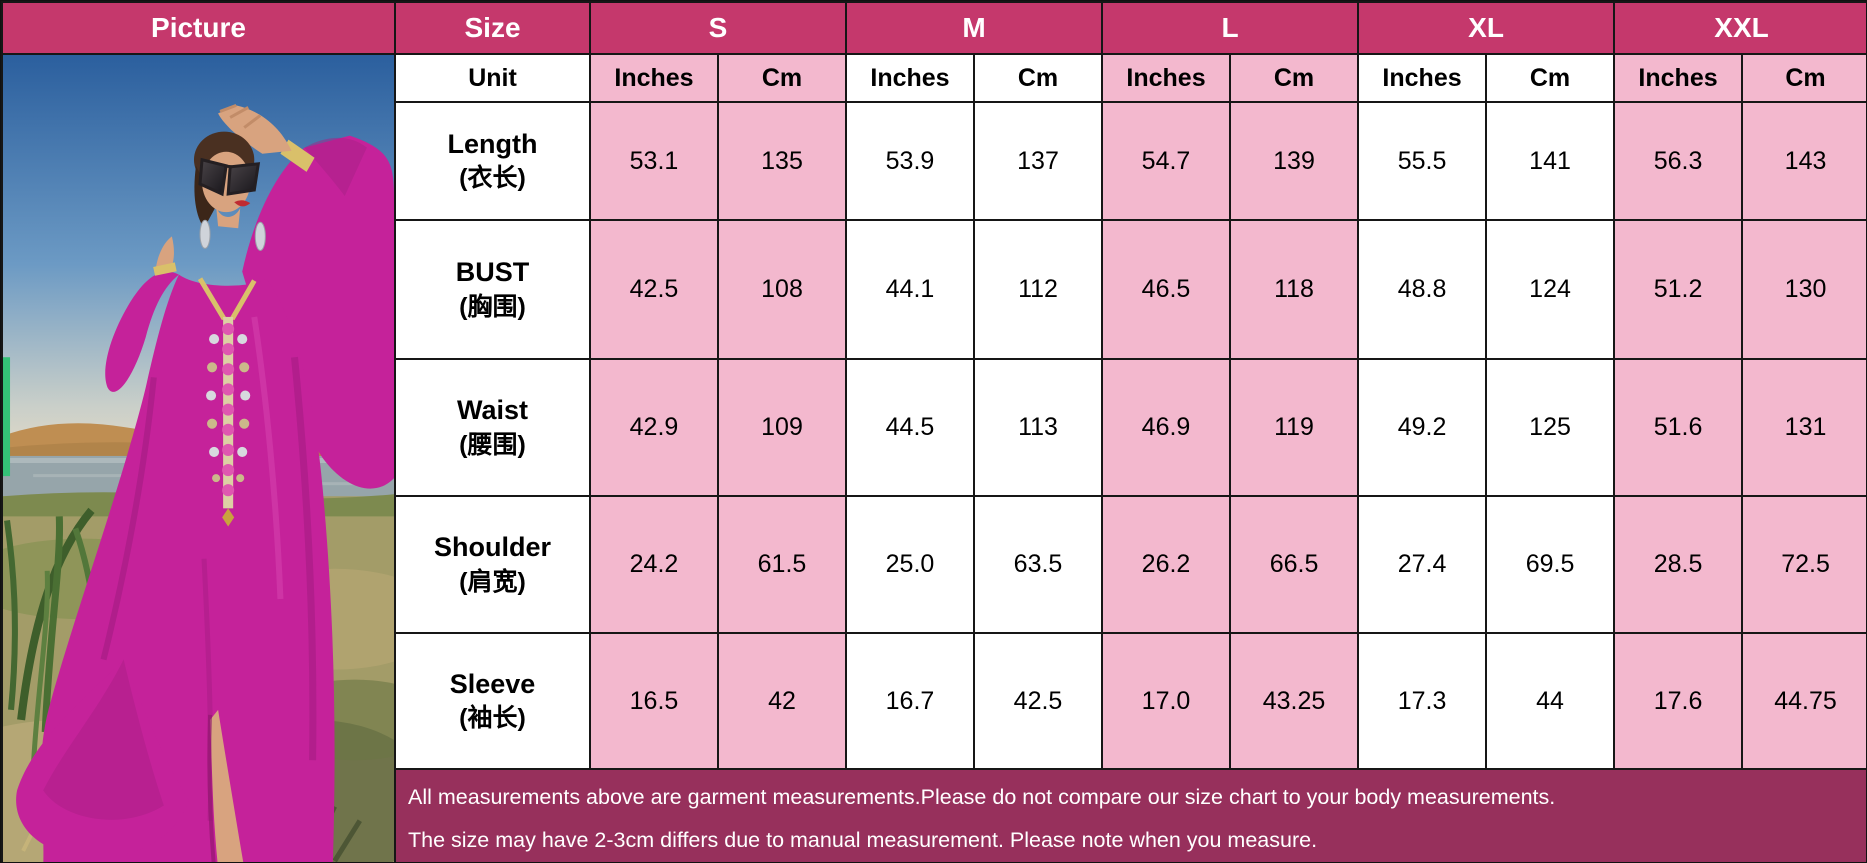 This screenshot has width=1867, height=863. Describe the element at coordinates (1678, 289) in the screenshot. I see `measurement-cell: 51.2` at that location.